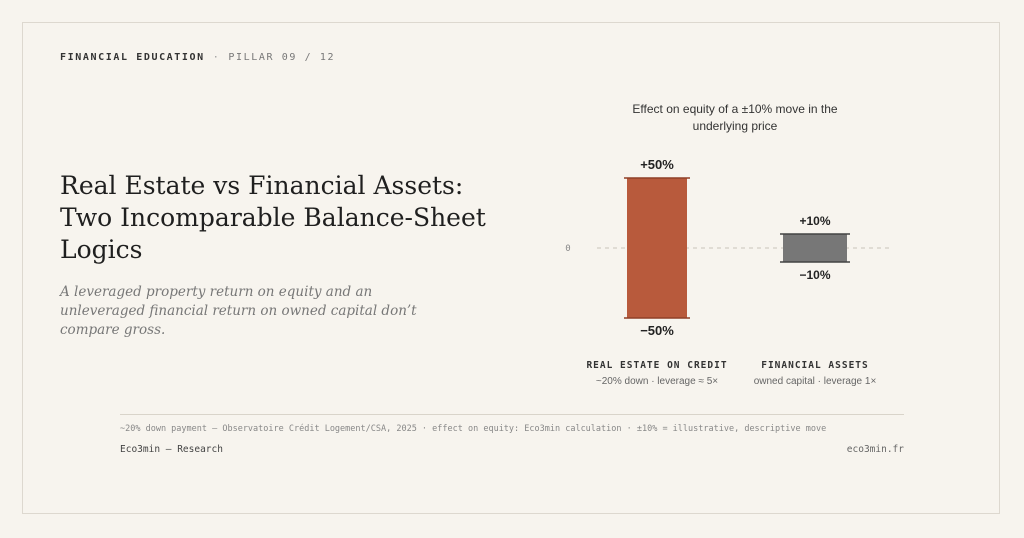  Describe the element at coordinates (875, 449) in the screenshot. I see `site-url: eco3min.fr` at that location.